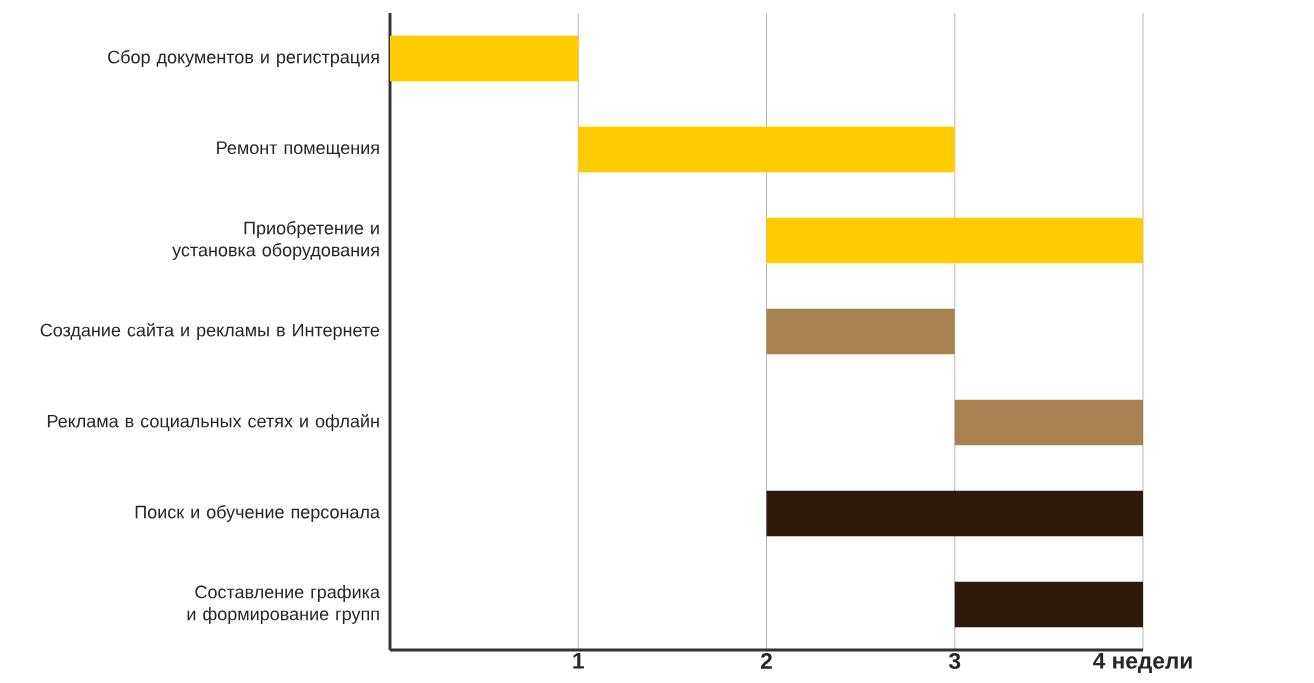 The image size is (1314, 683). I want to click on y-tick-label: Составление графика и формирование групп, so click(283, 604).